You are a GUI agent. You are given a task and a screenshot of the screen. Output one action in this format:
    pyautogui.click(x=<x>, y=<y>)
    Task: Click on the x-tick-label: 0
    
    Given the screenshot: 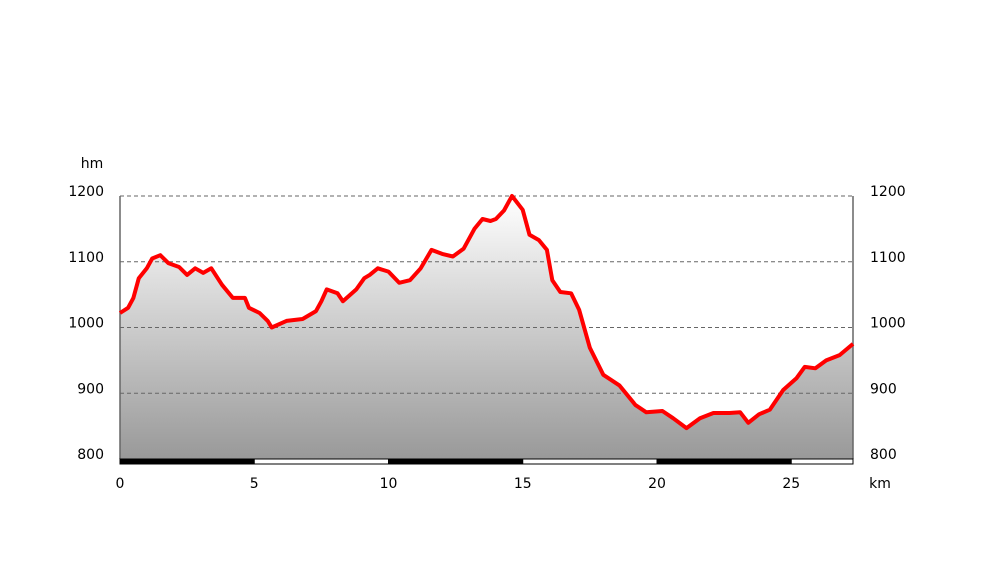 What is the action you would take?
    pyautogui.click(x=120, y=484)
    